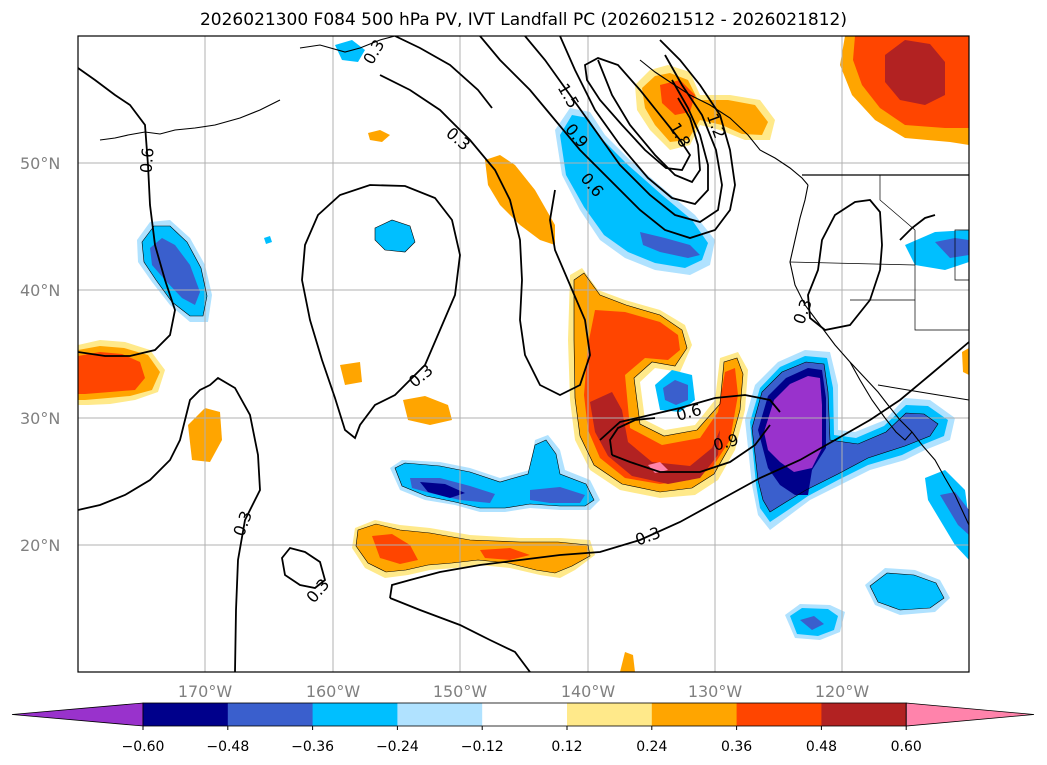 This screenshot has width=1047, height=765. Describe the element at coordinates (190, 120) in the screenshot. I see `aleutian-islands` at that location.